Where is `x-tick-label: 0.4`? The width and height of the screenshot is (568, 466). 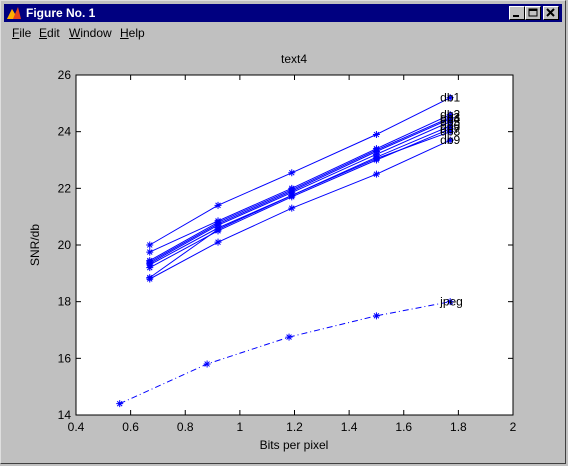
x-tick-label: 0.4 is located at coordinates (76, 427).